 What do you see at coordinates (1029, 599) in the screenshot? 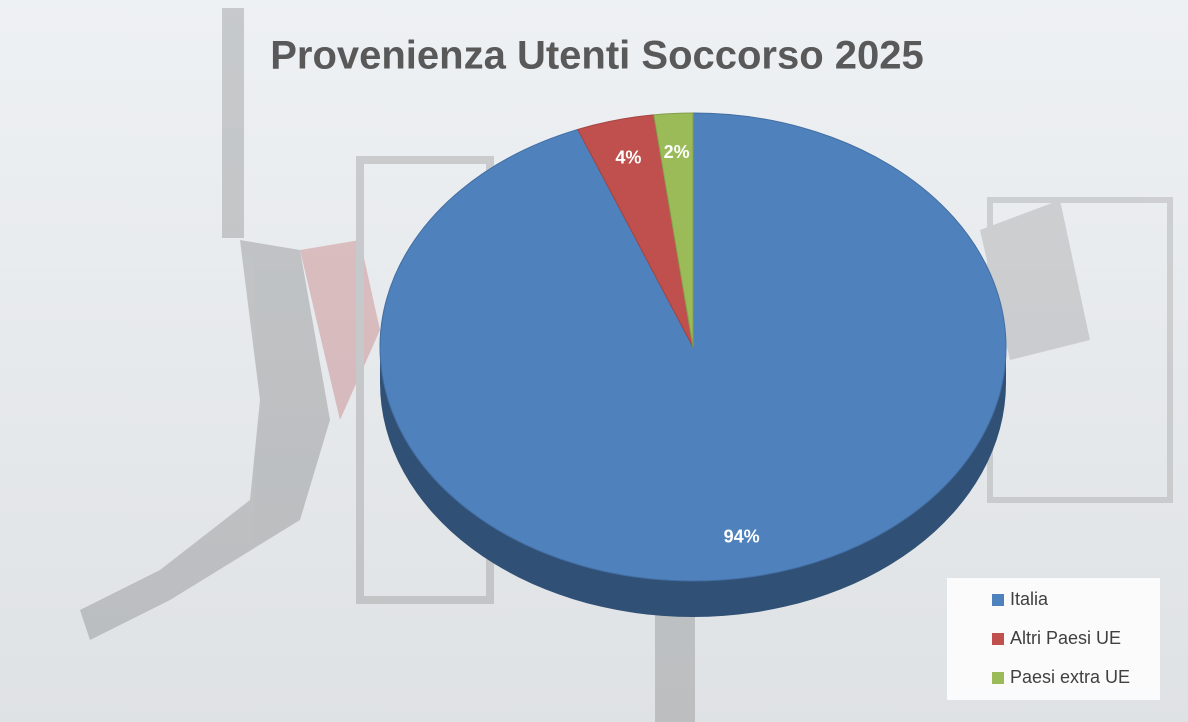
I see `legend-label: Italia` at bounding box center [1029, 599].